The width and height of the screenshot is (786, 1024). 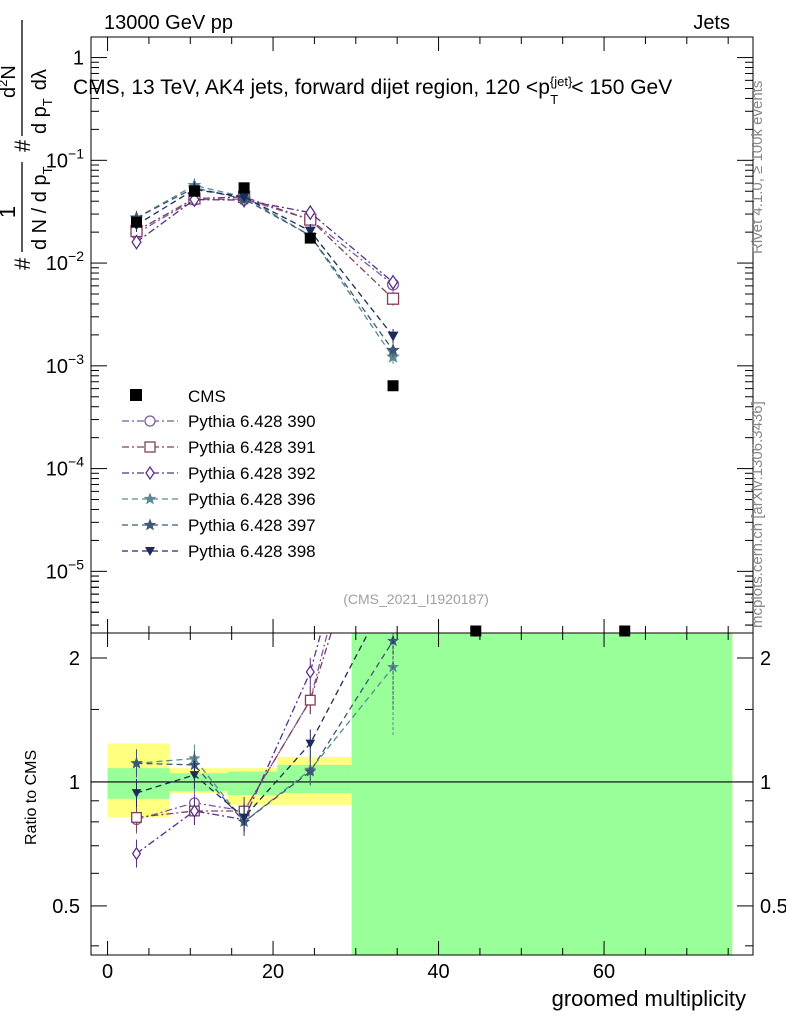 I want to click on y-tick-label: 1, so click(x=78, y=59).